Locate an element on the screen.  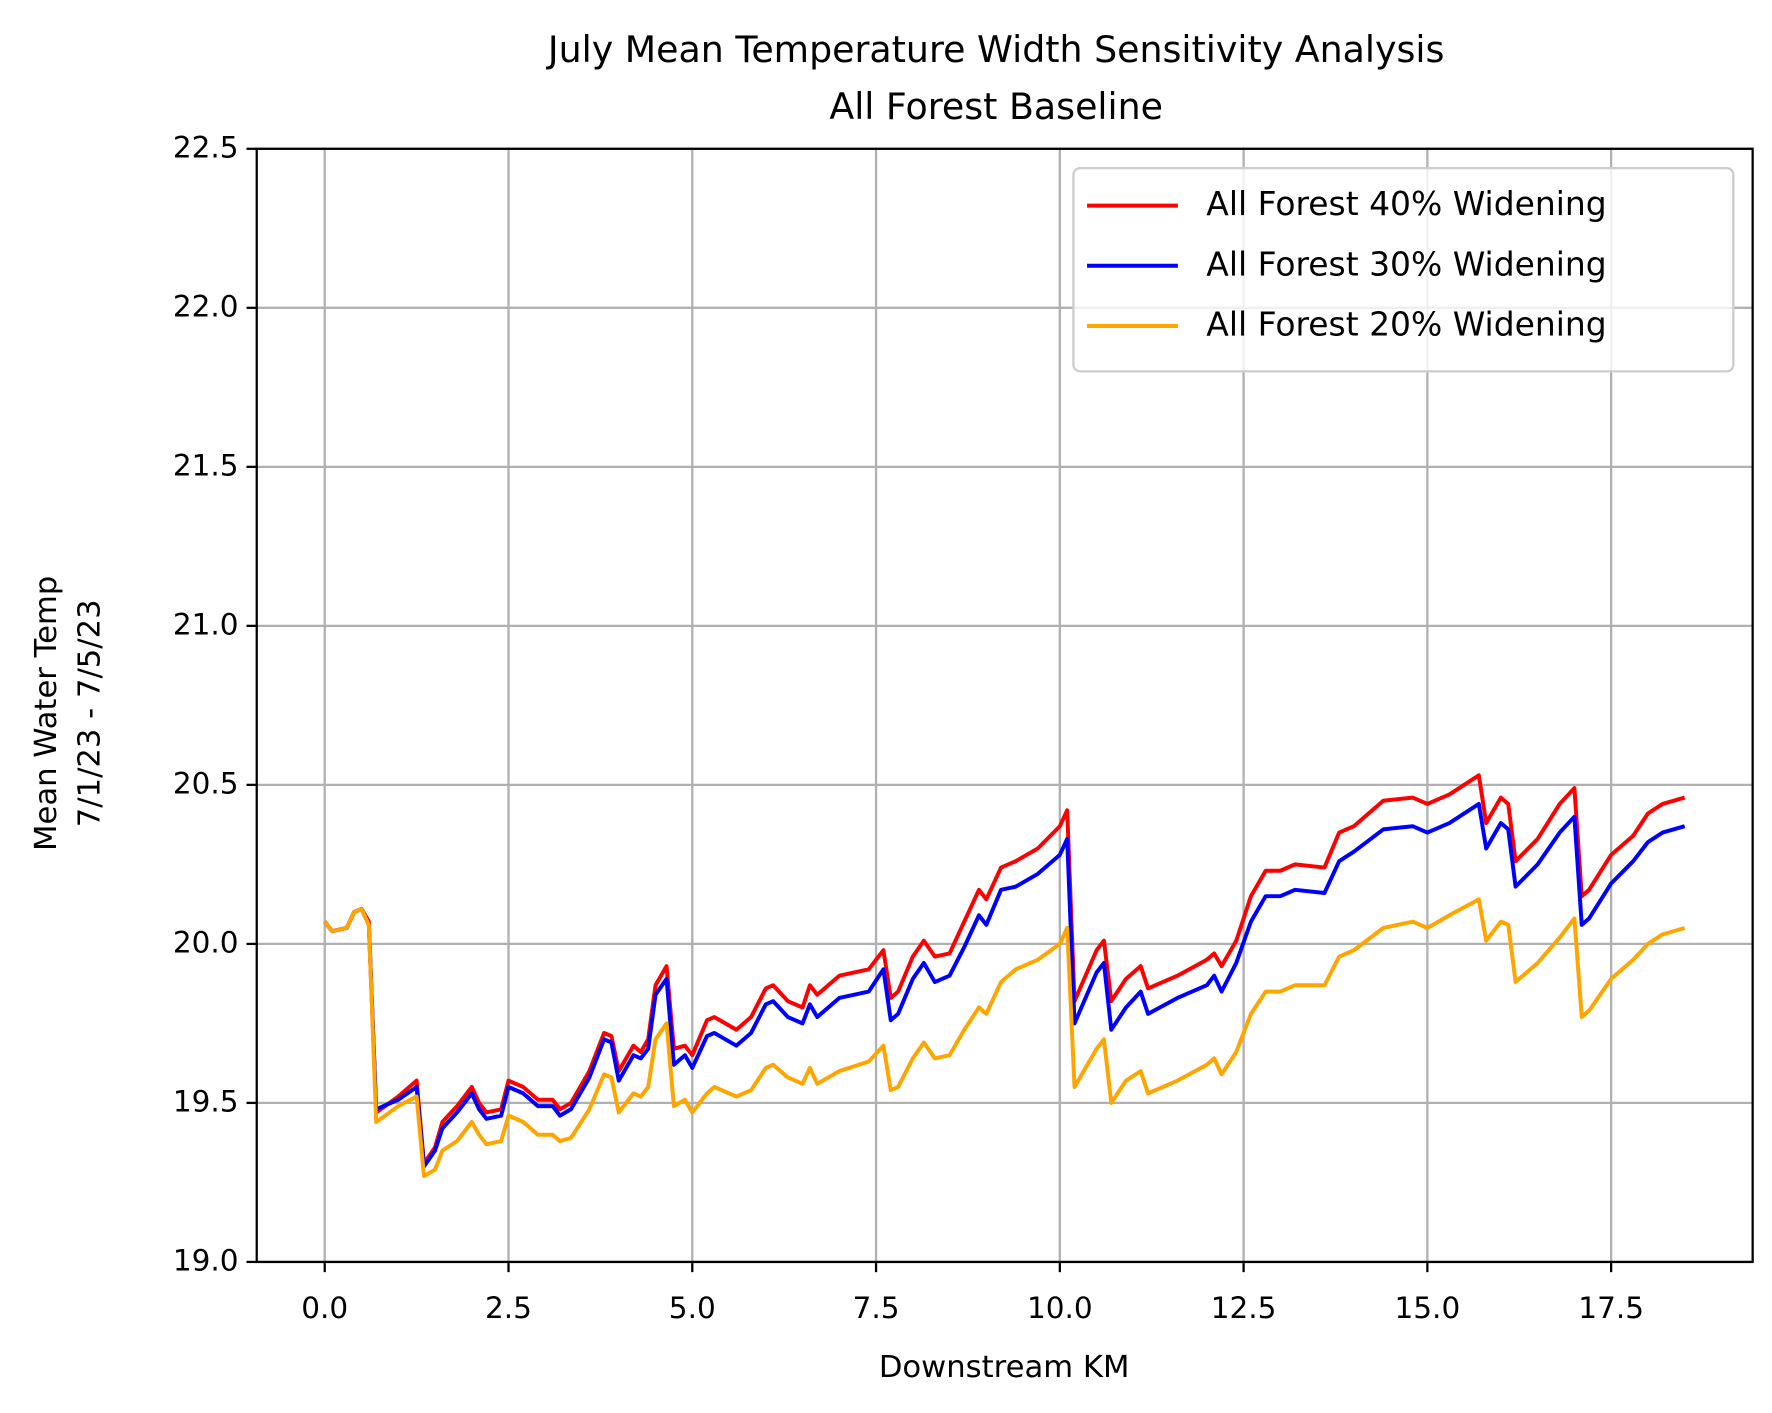
x-tick-label: 0.0 is located at coordinates (324, 1308).